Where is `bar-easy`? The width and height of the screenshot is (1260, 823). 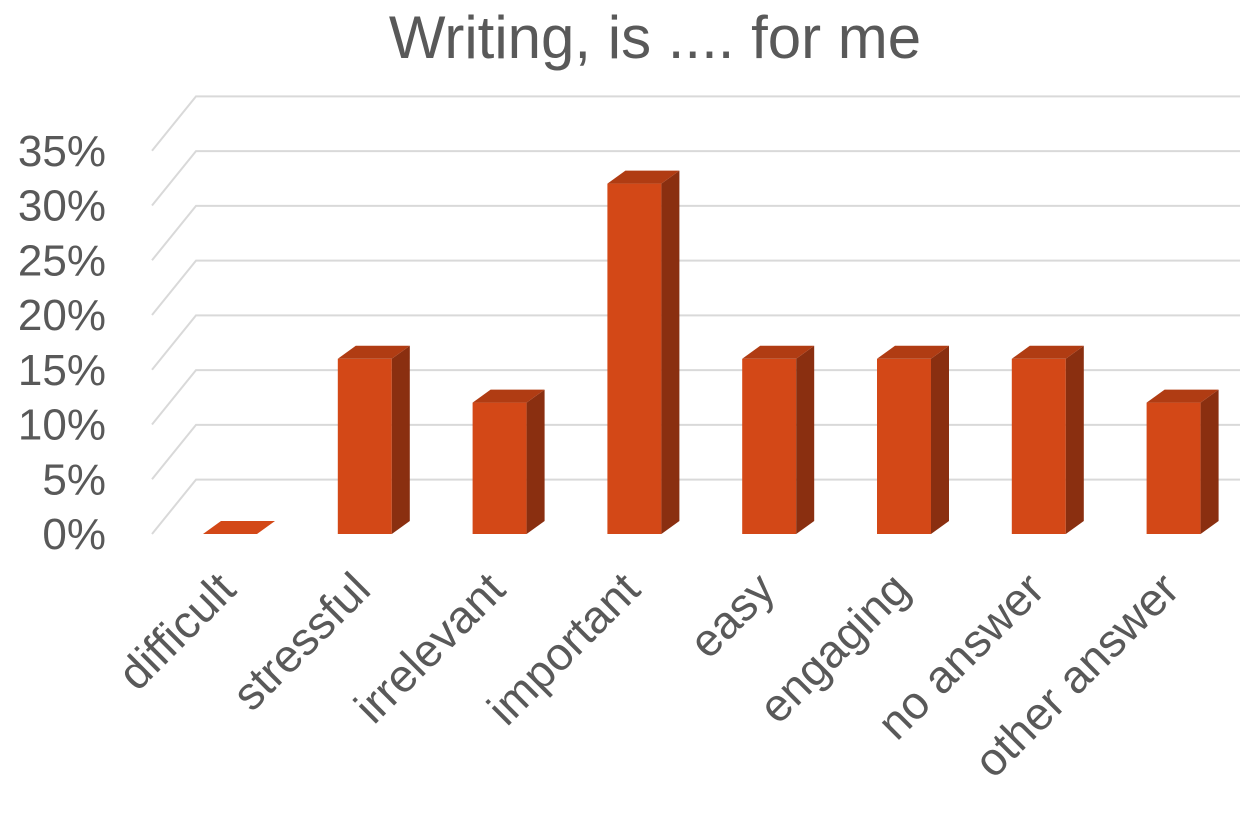 bar-easy is located at coordinates (778, 439).